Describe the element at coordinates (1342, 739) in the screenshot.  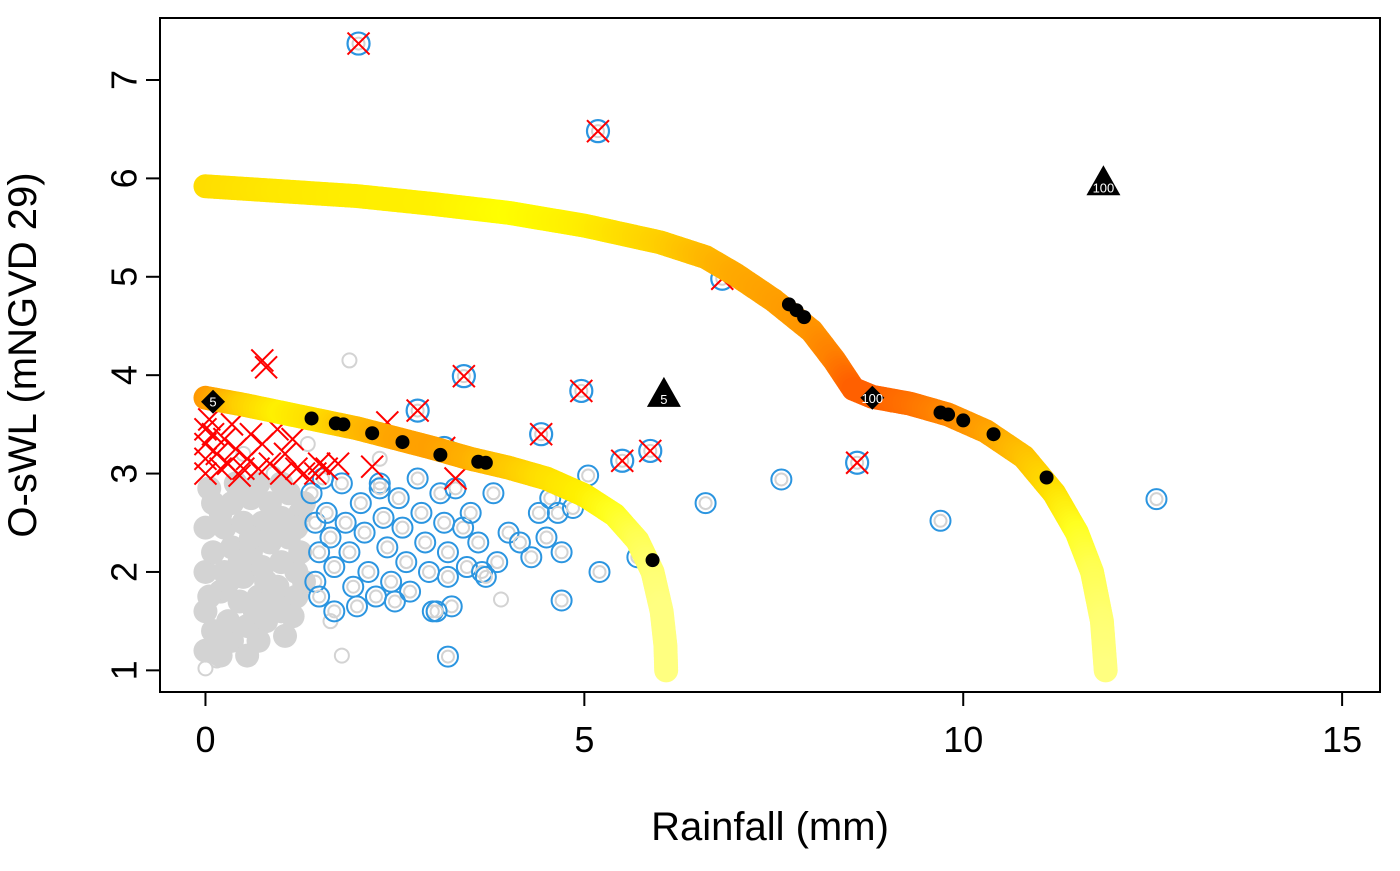
I see `x-tick-label: 15` at that location.